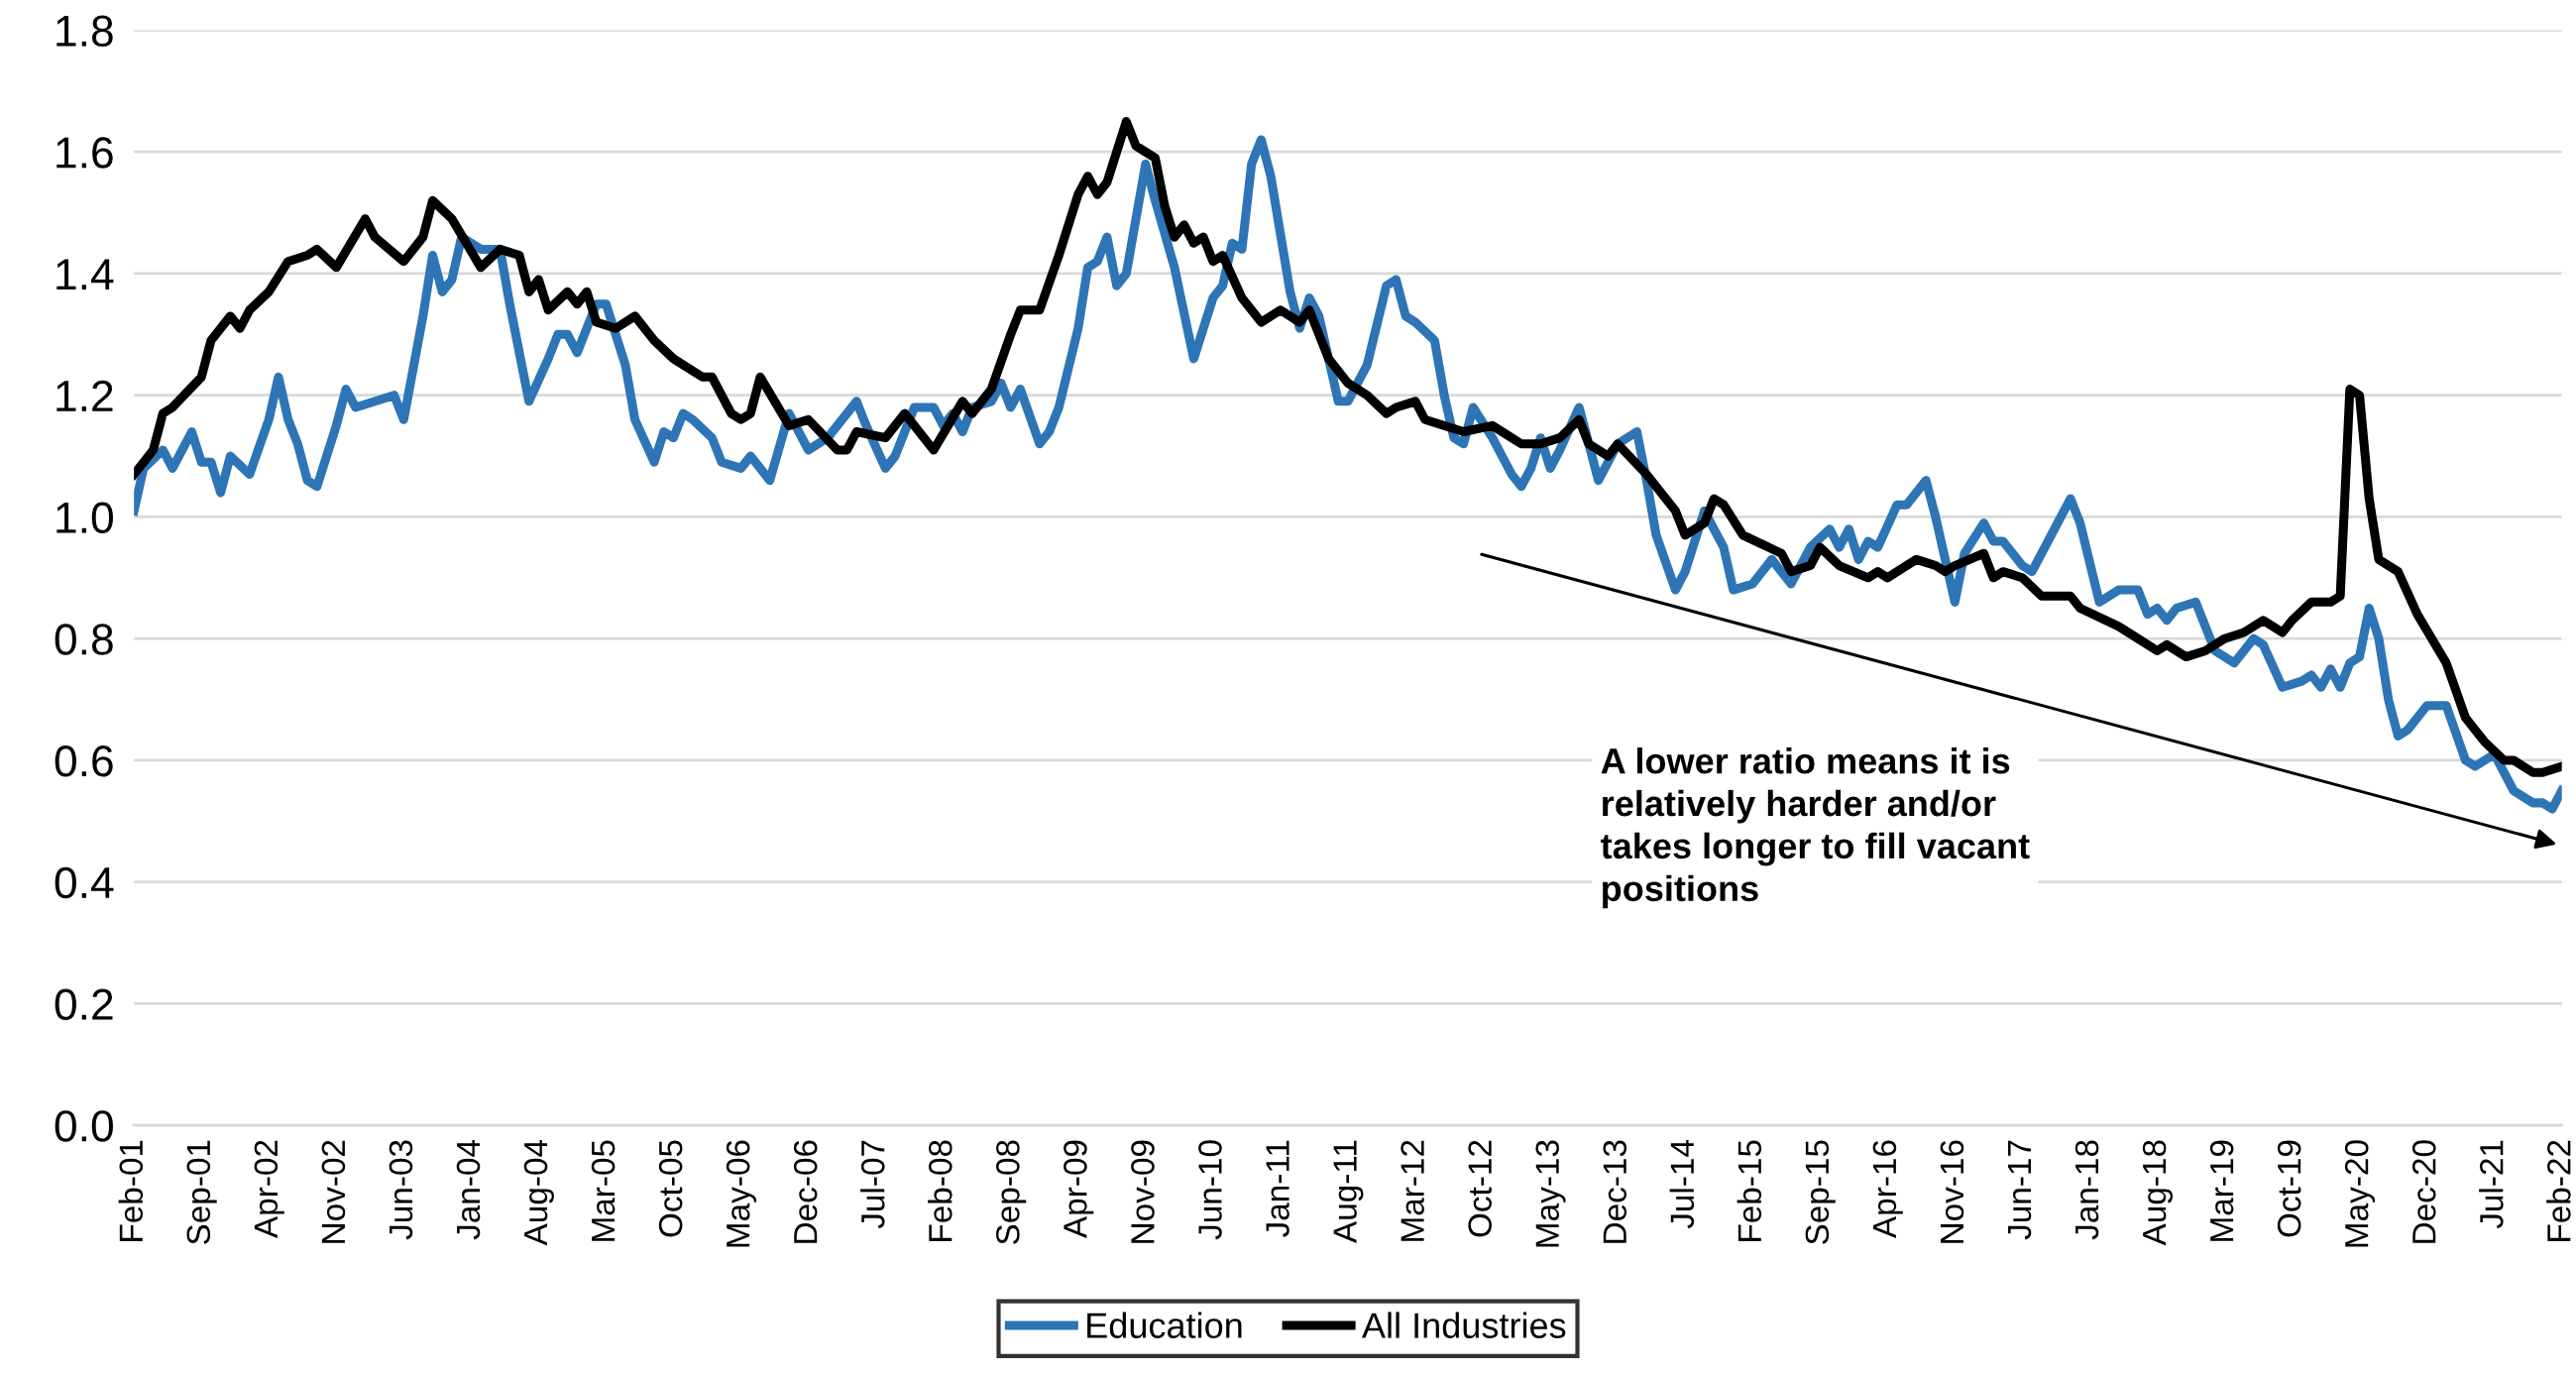  Describe the element at coordinates (670, 1188) in the screenshot. I see `x-tick-label: Oct-05` at that location.